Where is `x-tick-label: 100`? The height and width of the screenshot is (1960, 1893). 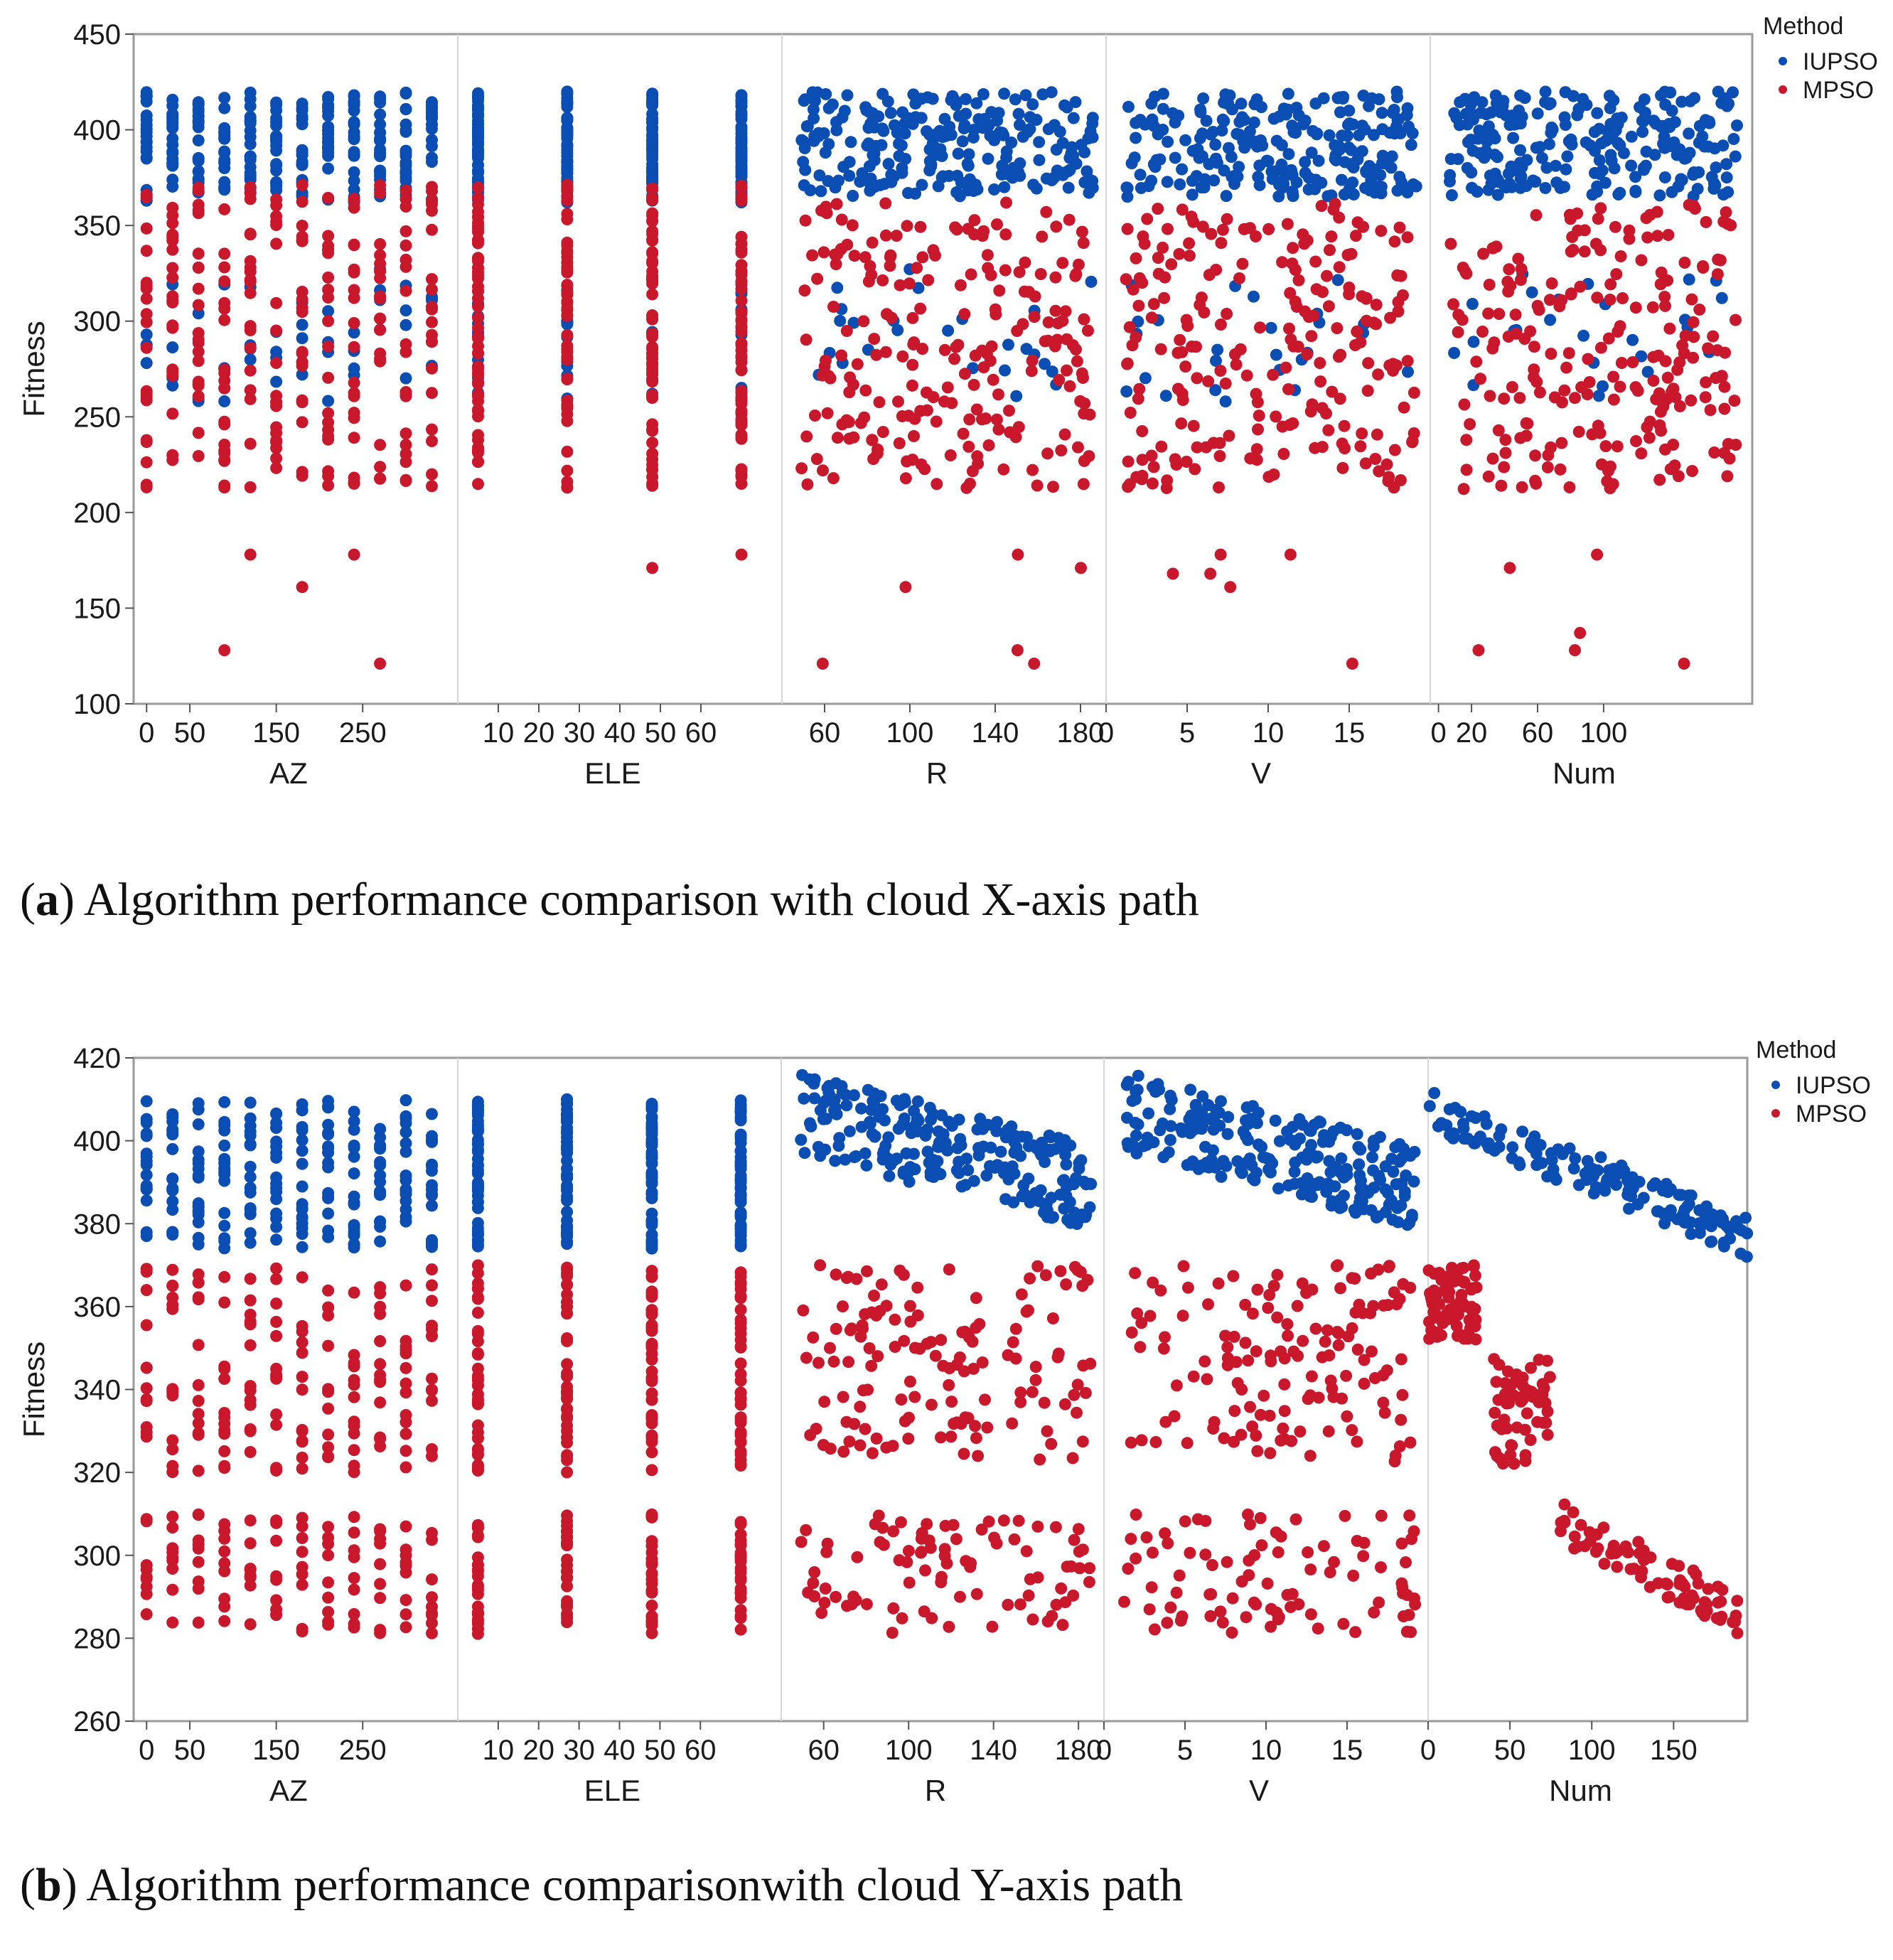 x-tick-label: 100 is located at coordinates (910, 733).